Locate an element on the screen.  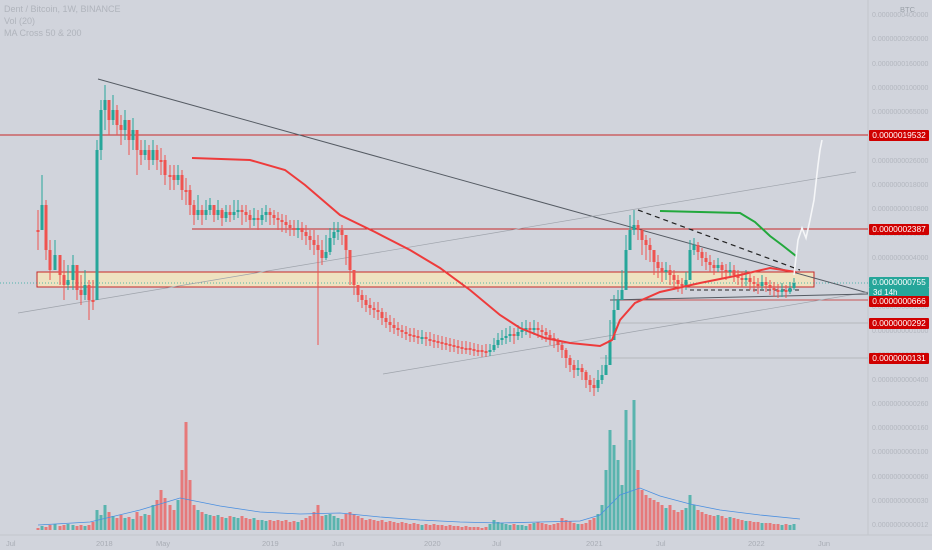
symbol-title: Dent / Bitcoin, 1W, BINANCE is located at coordinates (62, 9).